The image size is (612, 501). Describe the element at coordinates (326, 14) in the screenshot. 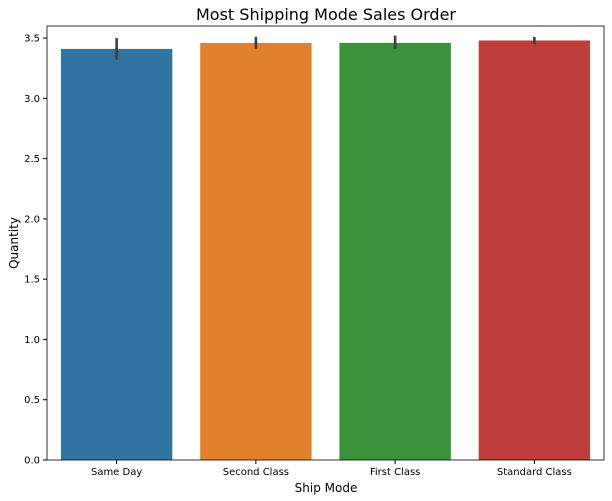

I see `chart-title: Most Shipping Mode Sales Order` at that location.